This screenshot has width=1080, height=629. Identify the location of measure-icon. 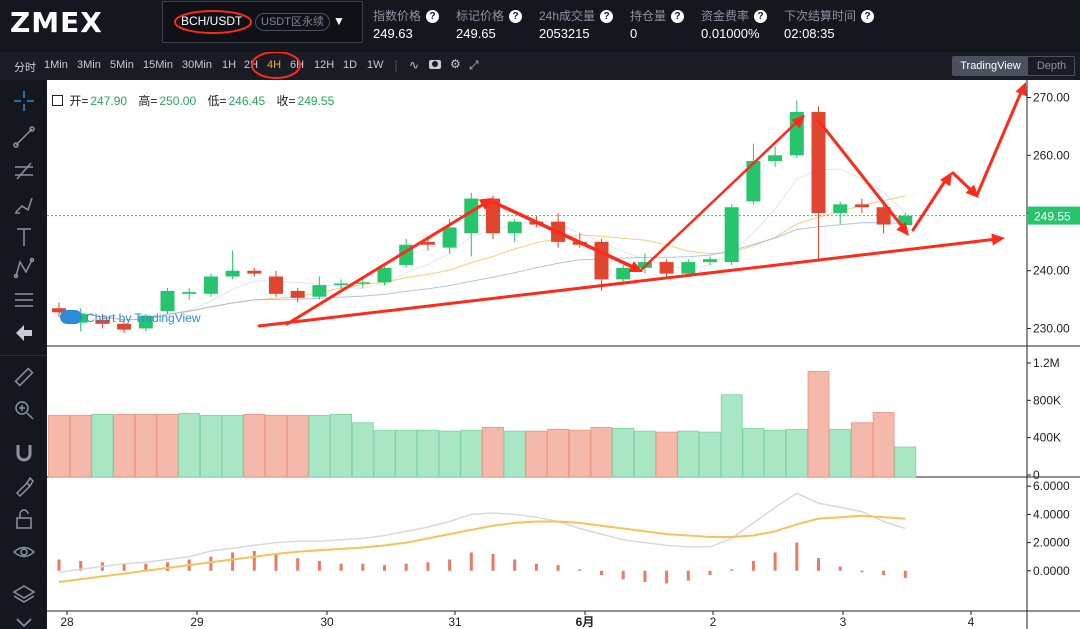
(24, 300).